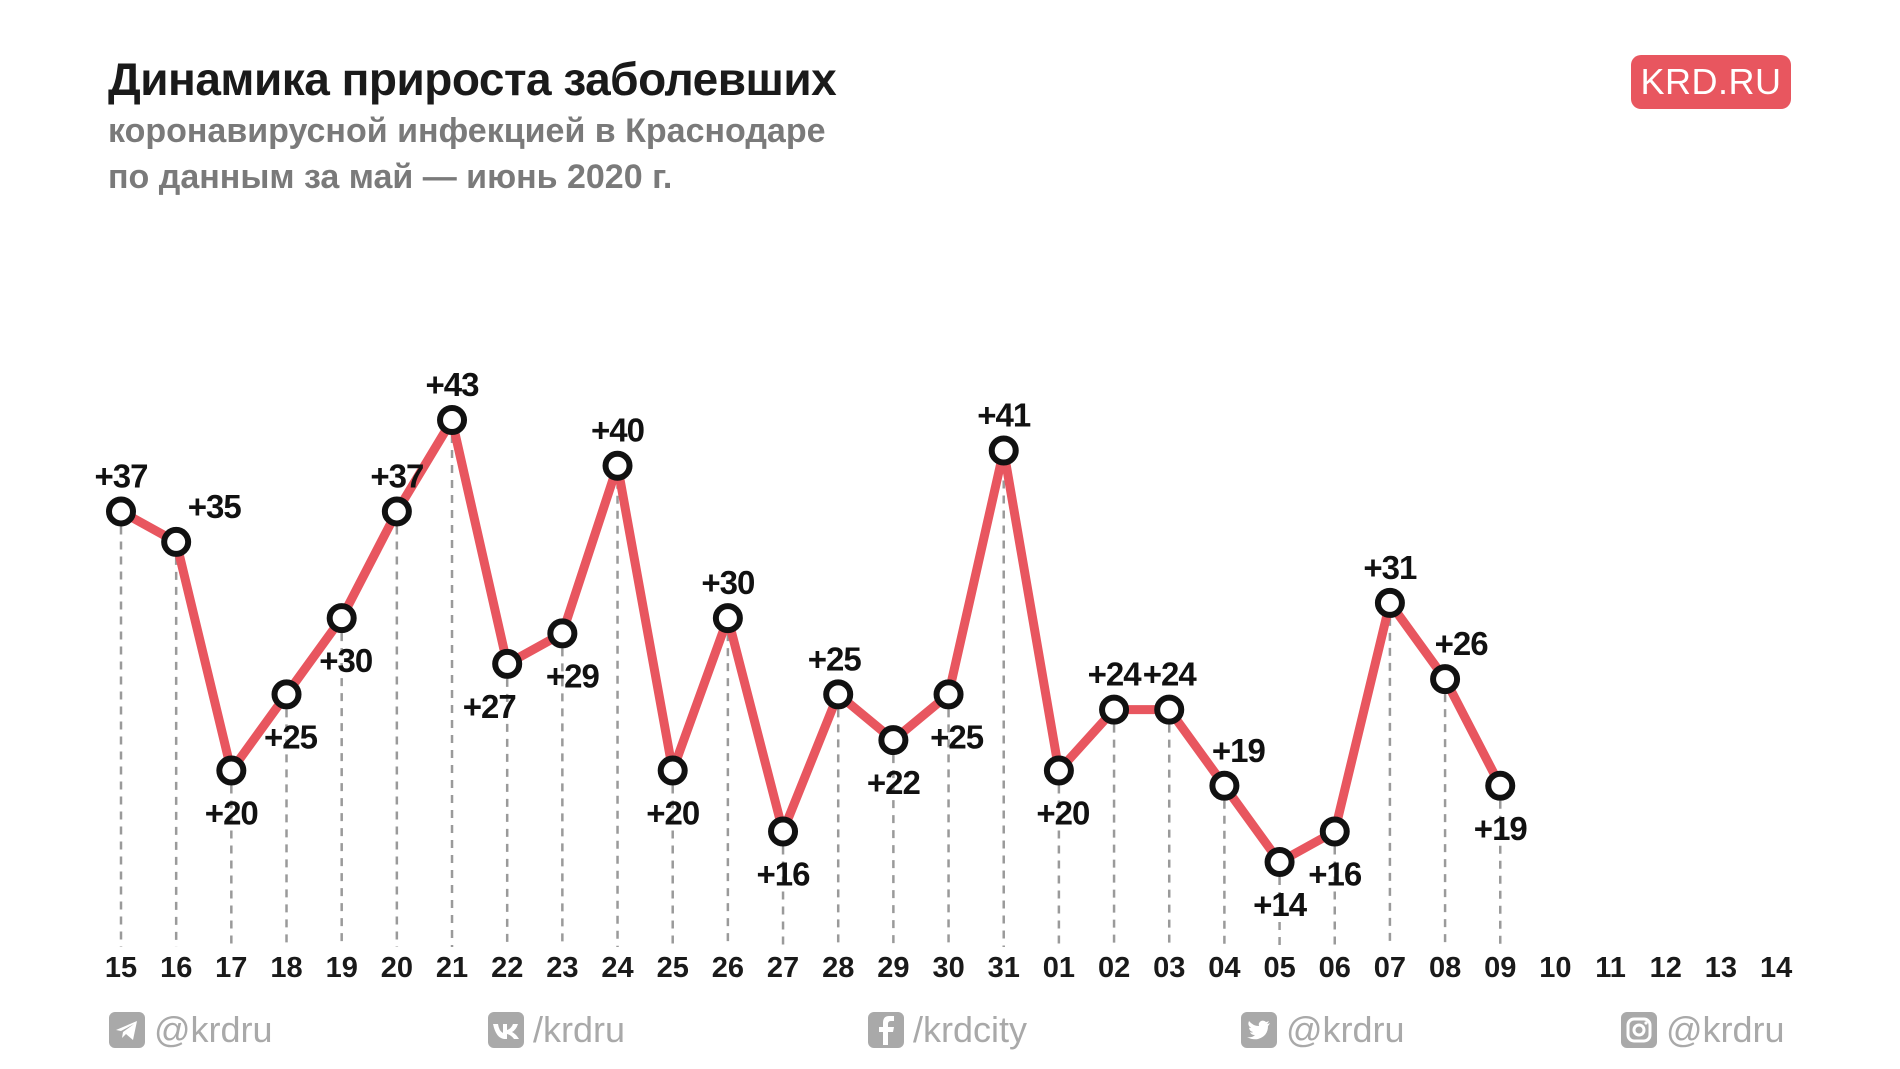 This screenshot has height=1069, width=1900. I want to click on social-instagram: @krdru, so click(1702, 1030).